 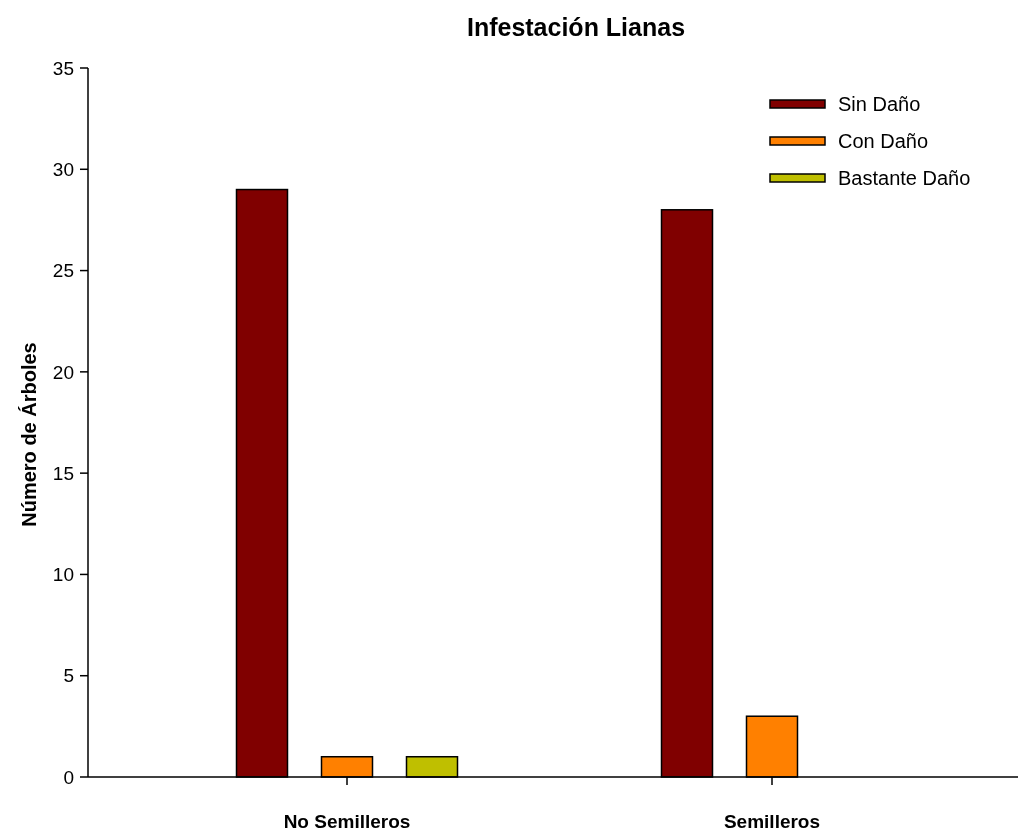 What do you see at coordinates (63, 473) in the screenshot?
I see `y-tick-label: 15` at bounding box center [63, 473].